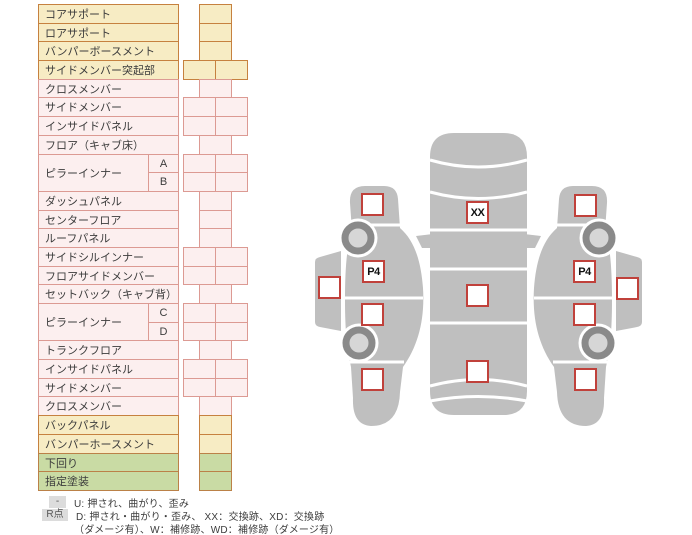 The image size is (692, 535). What do you see at coordinates (108, 425) in the screenshot?
I see `part-label: バックパネル` at bounding box center [108, 425].